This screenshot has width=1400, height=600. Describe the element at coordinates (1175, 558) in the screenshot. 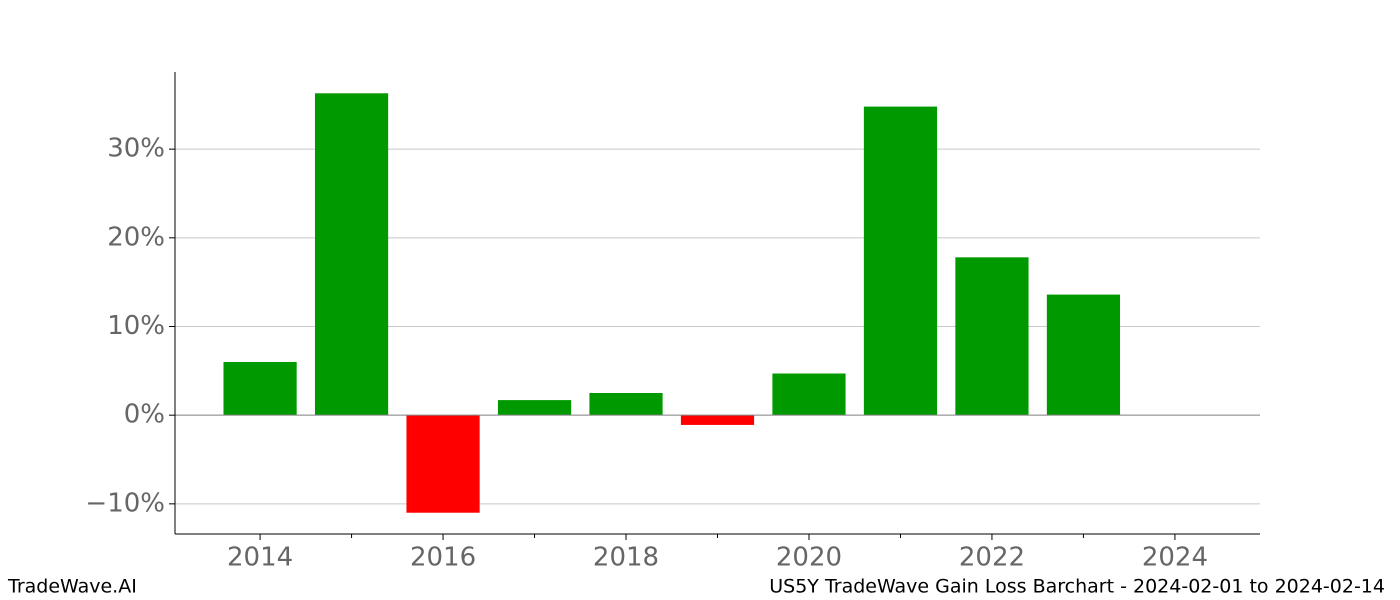

I see `x-tick-label: 2024` at that location.